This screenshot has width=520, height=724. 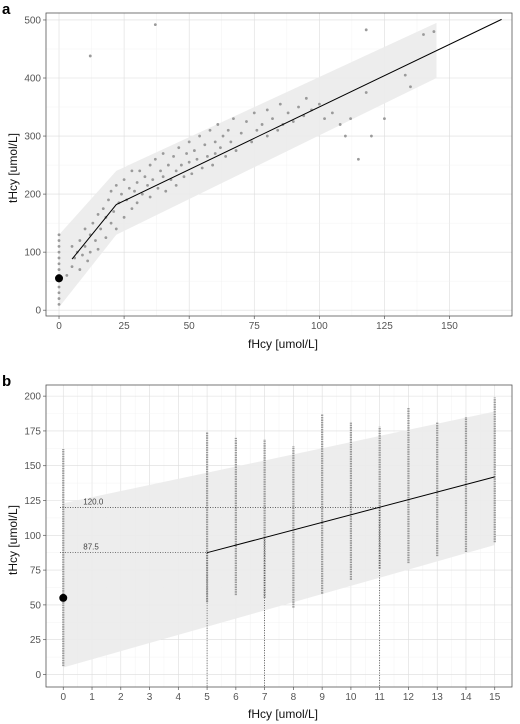 What do you see at coordinates (125, 326) in the screenshot?
I see `panel-a-x-tick-label: 25` at bounding box center [125, 326].